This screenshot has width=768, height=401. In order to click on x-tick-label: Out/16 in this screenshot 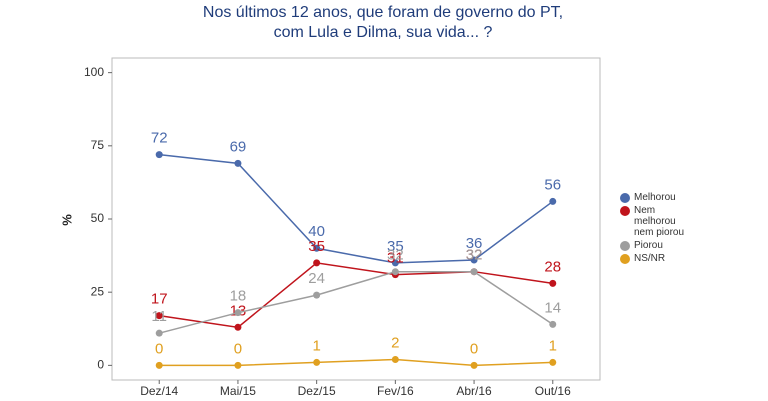, I will do `click(553, 391)`.